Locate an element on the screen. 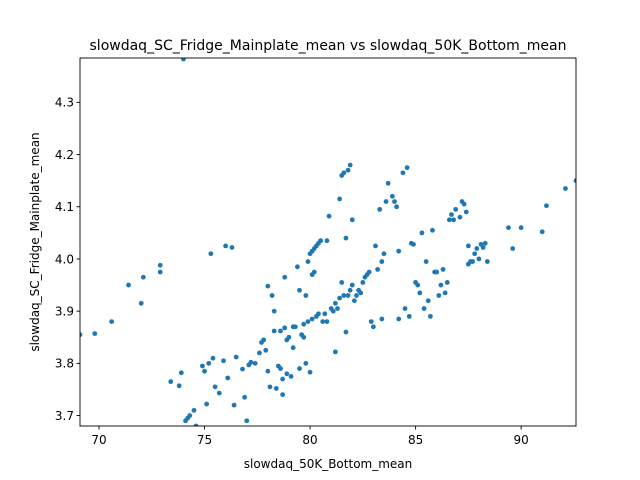  x-tick-label: 75 is located at coordinates (204, 440).